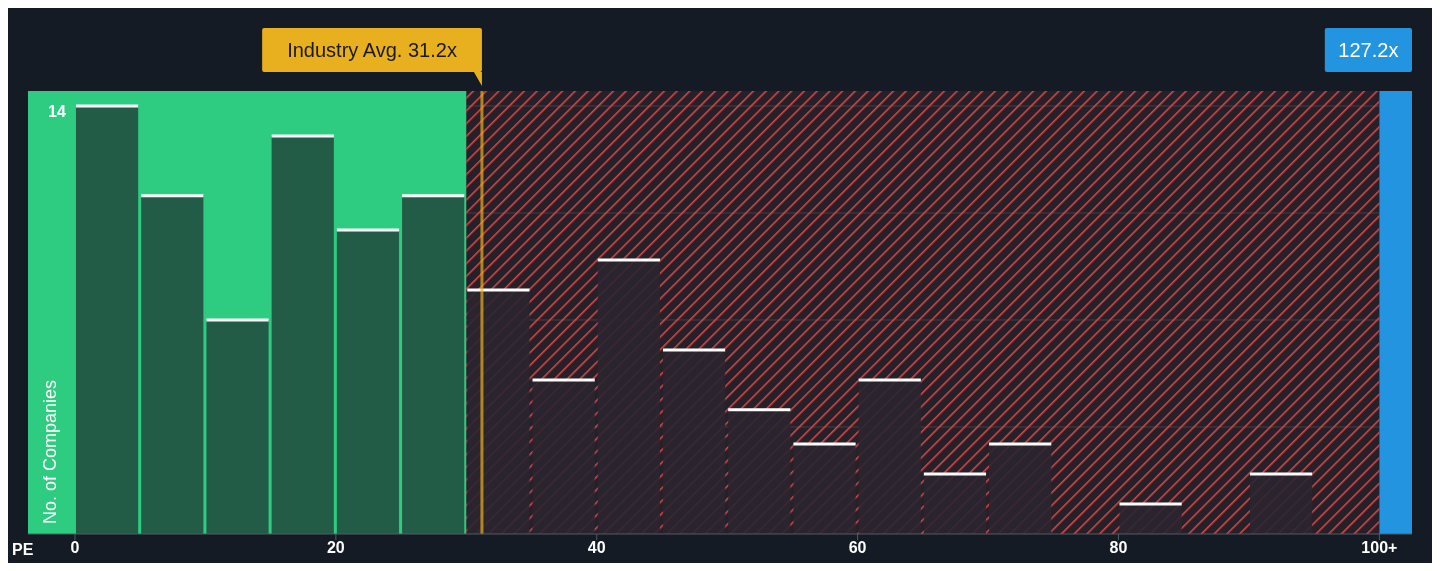 The image size is (1440, 571). Describe the element at coordinates (1118, 548) in the screenshot. I see `x-tick-label: 80` at that location.